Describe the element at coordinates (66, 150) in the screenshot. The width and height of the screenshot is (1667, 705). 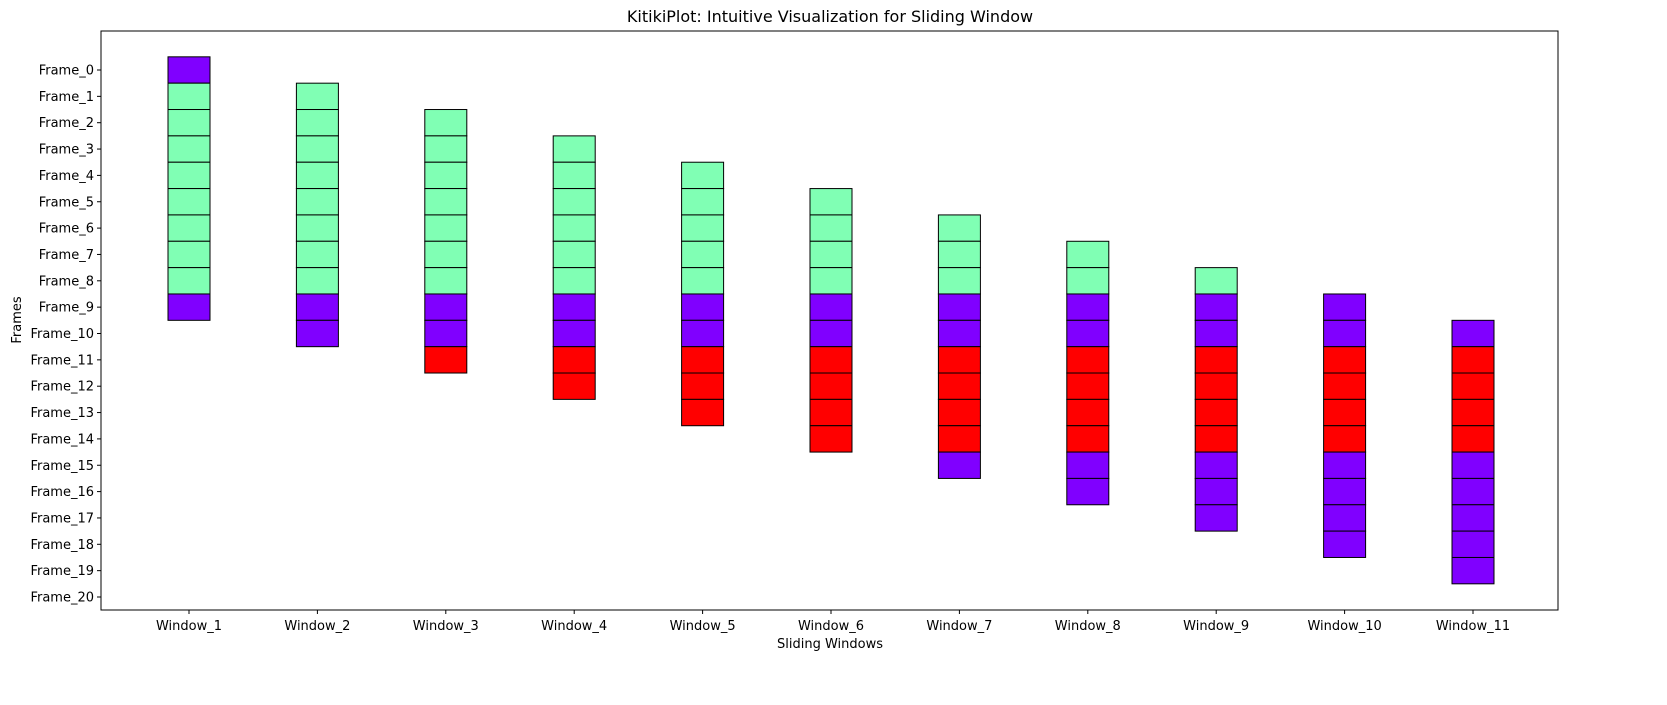
I see `y-tick-label: Frame_3` at that location.